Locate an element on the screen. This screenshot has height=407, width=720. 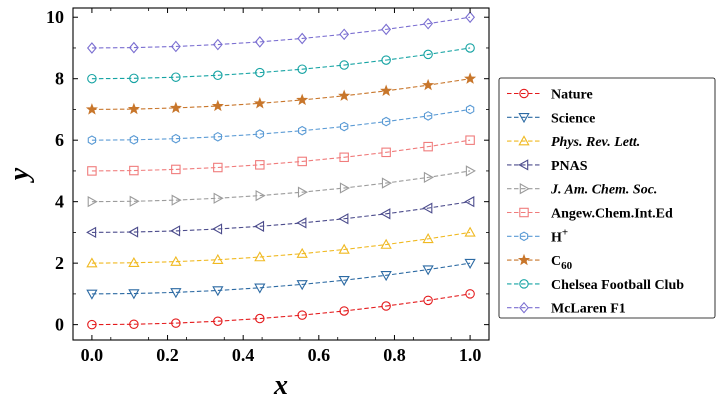
series-c60 is located at coordinates (281, 93).